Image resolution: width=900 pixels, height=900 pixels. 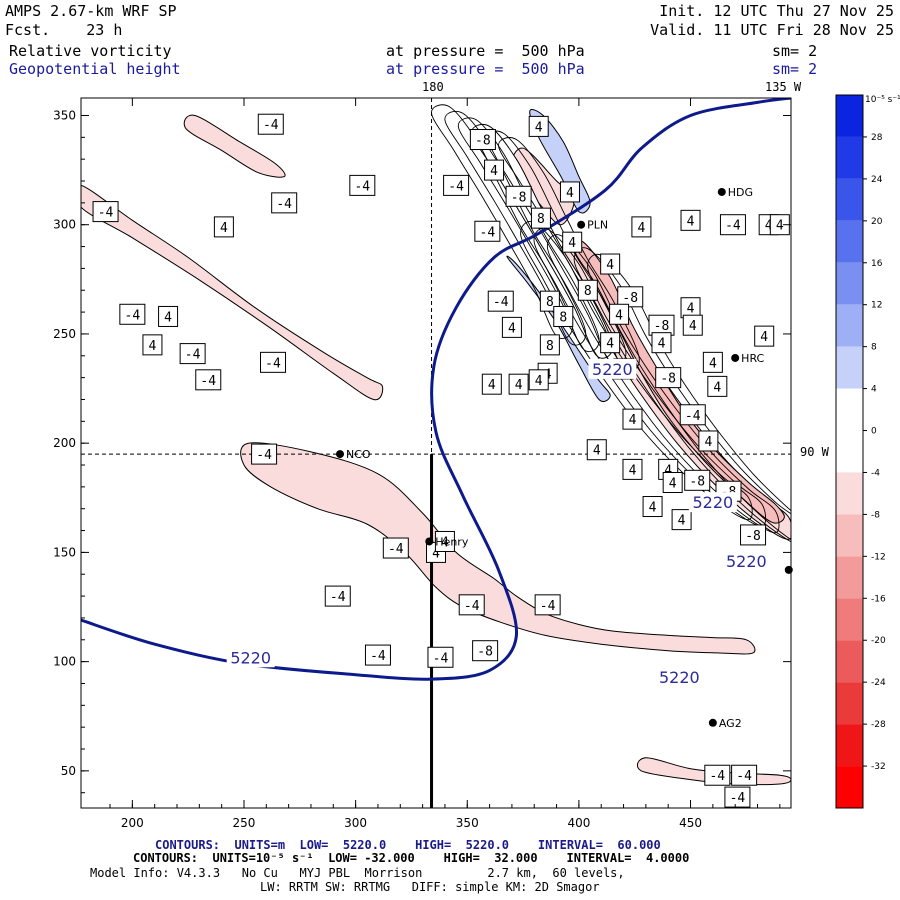 What do you see at coordinates (877, 264) in the screenshot?
I see `colorbar-label: 16` at bounding box center [877, 264].